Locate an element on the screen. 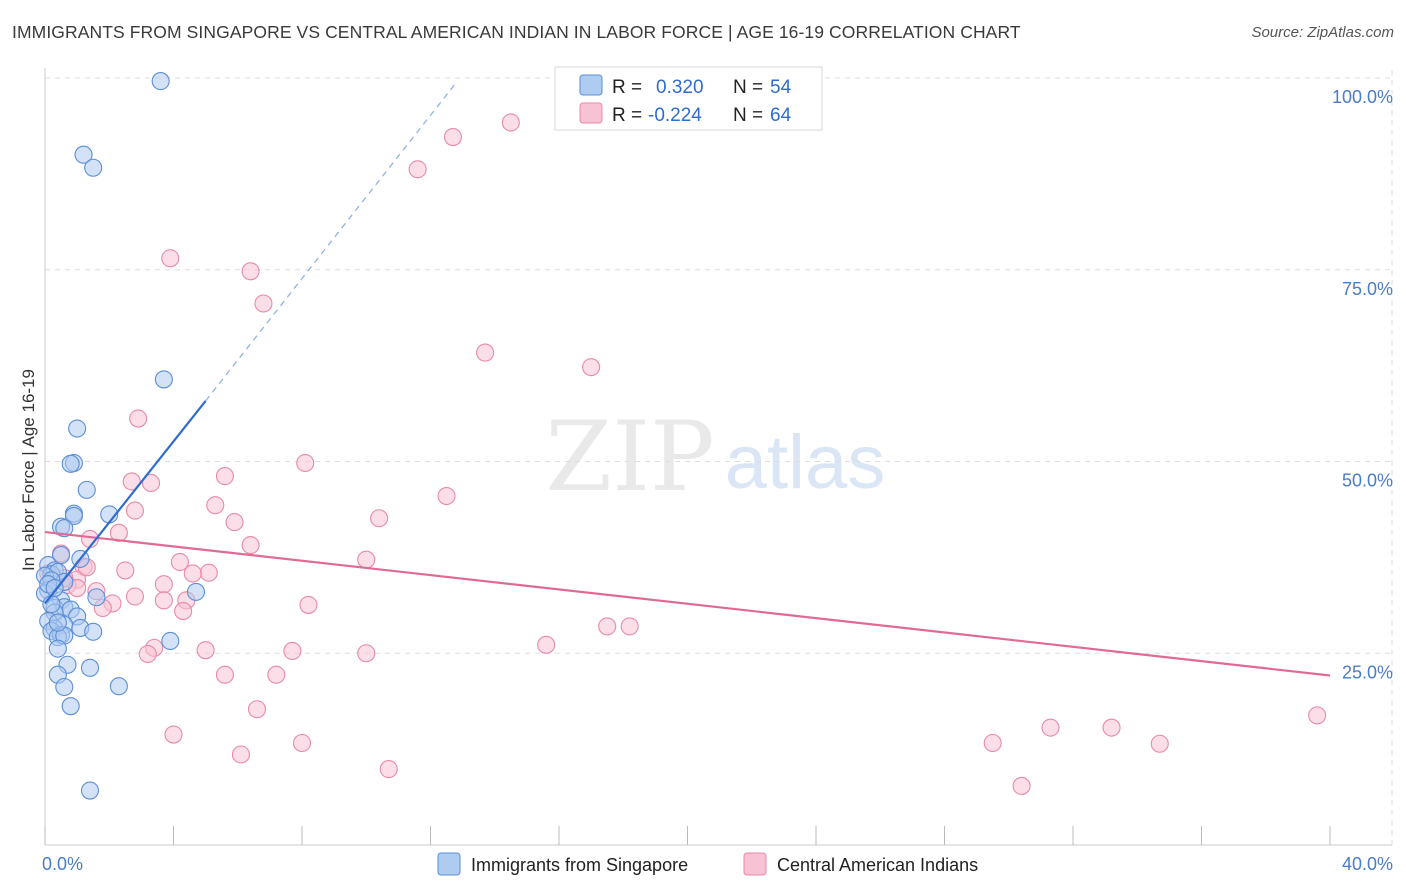 This screenshot has height=892, width=1406. trend-line-immigrants-from-singapore is located at coordinates (125, 502).